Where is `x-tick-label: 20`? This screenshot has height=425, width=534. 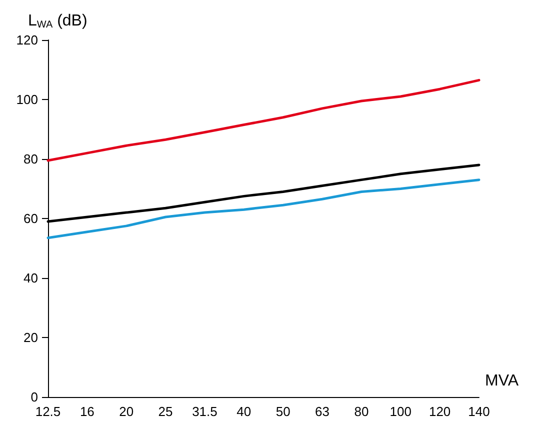 x-tick-label: 20 is located at coordinates (126, 411).